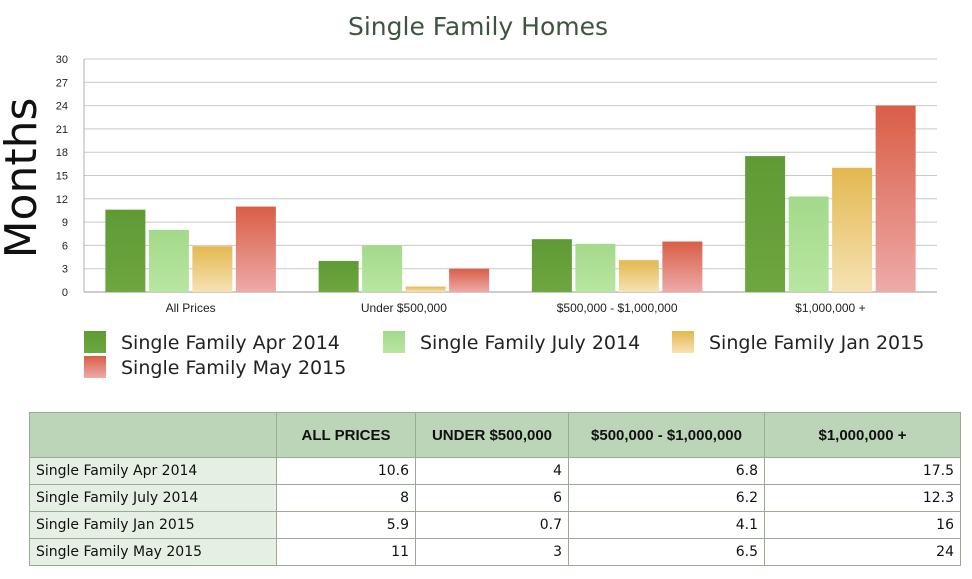 The height and width of the screenshot is (579, 972). What do you see at coordinates (62, 130) in the screenshot?
I see `y-tick-label: 21` at bounding box center [62, 130].